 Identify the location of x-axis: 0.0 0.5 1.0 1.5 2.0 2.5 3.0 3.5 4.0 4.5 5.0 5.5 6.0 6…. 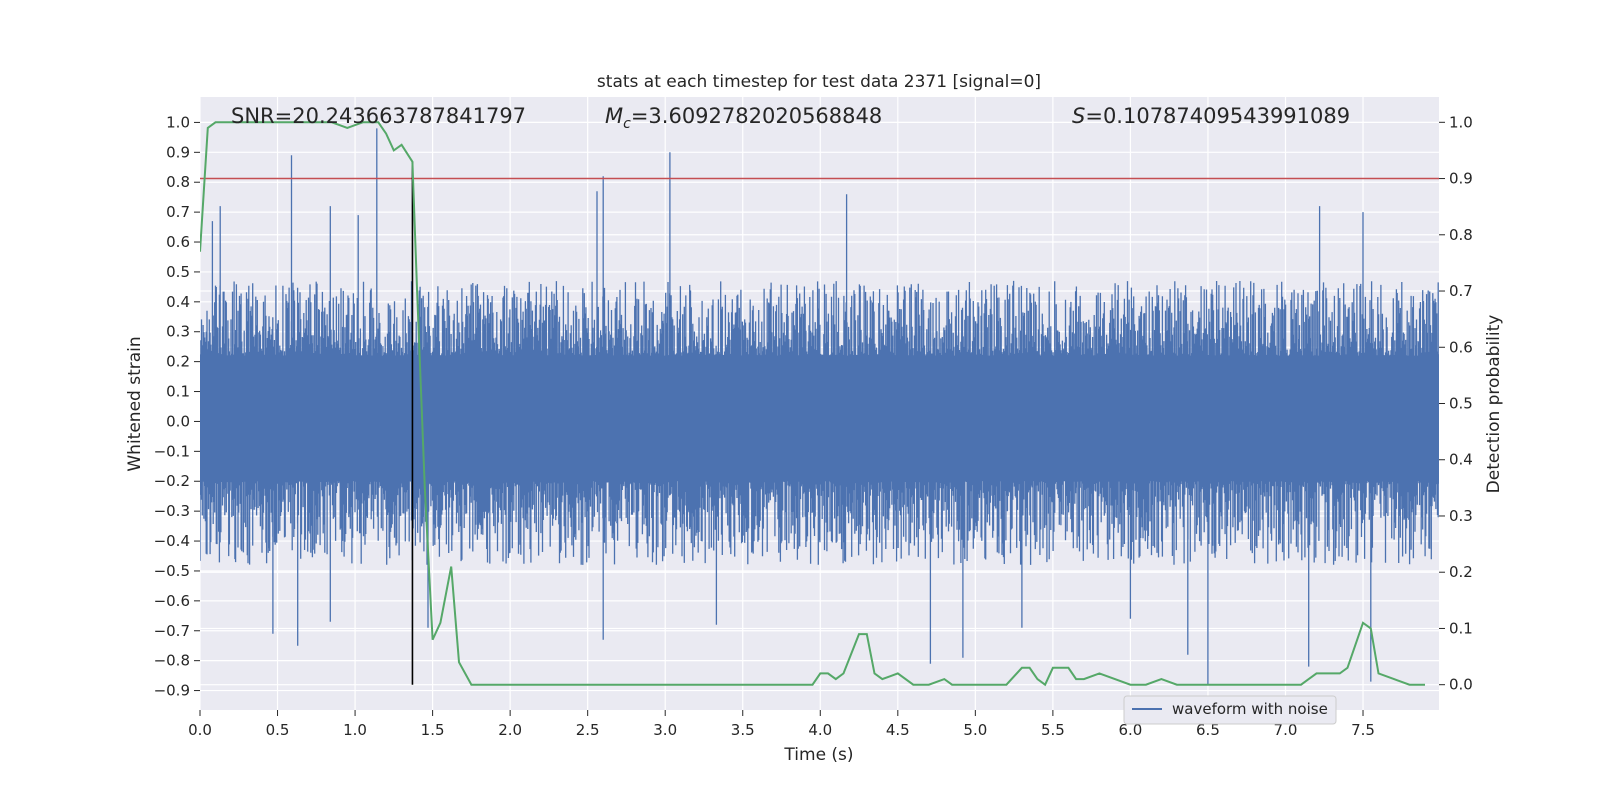
(781, 724).